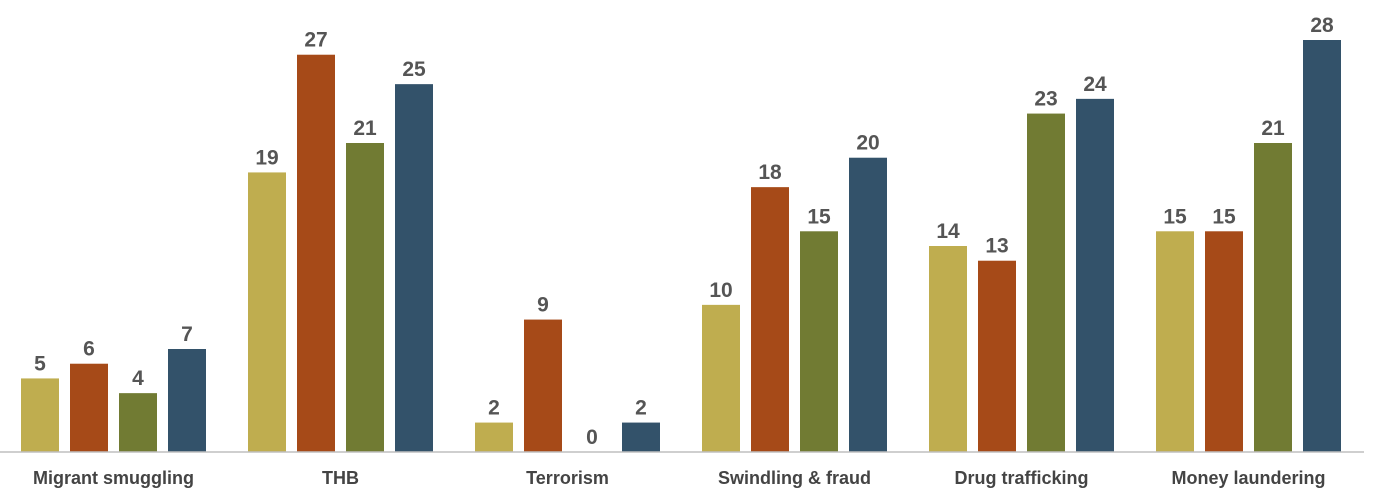  What do you see at coordinates (1021, 478) in the screenshot?
I see `category-label-4: Drug trafficking` at bounding box center [1021, 478].